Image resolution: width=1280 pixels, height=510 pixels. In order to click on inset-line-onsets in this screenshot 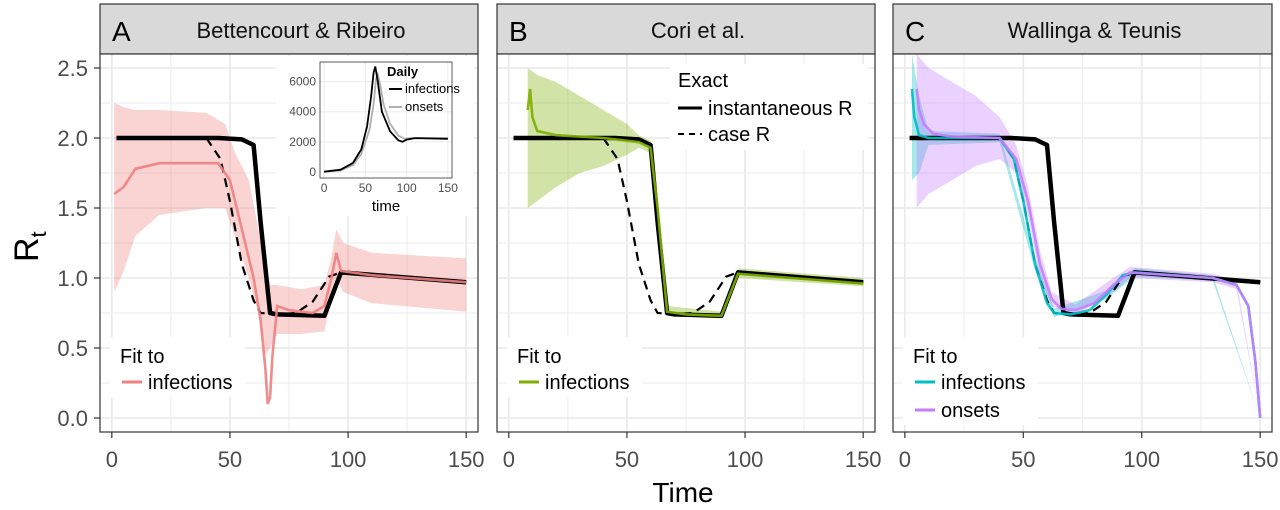, I will do `click(386, 121)`.